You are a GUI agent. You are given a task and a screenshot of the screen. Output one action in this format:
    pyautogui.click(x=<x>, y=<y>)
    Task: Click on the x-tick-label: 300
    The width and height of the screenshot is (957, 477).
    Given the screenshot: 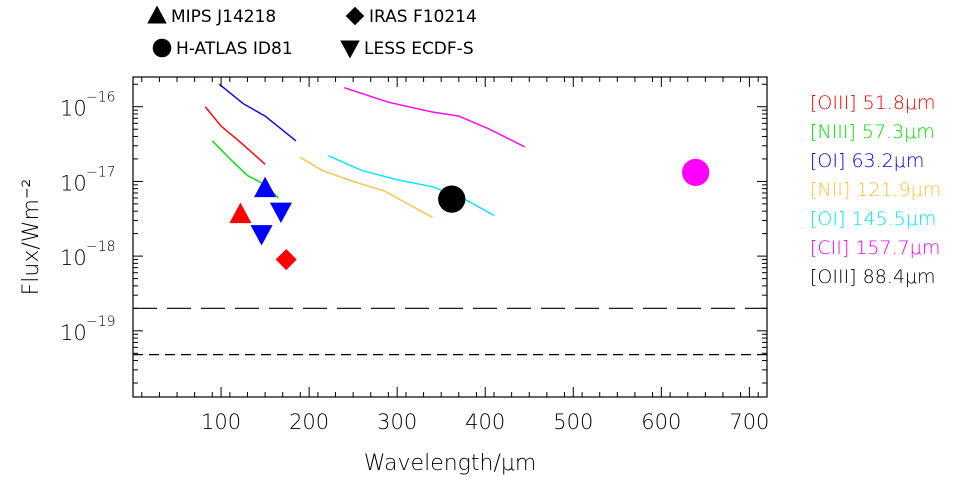 What is the action you would take?
    pyautogui.click(x=397, y=422)
    